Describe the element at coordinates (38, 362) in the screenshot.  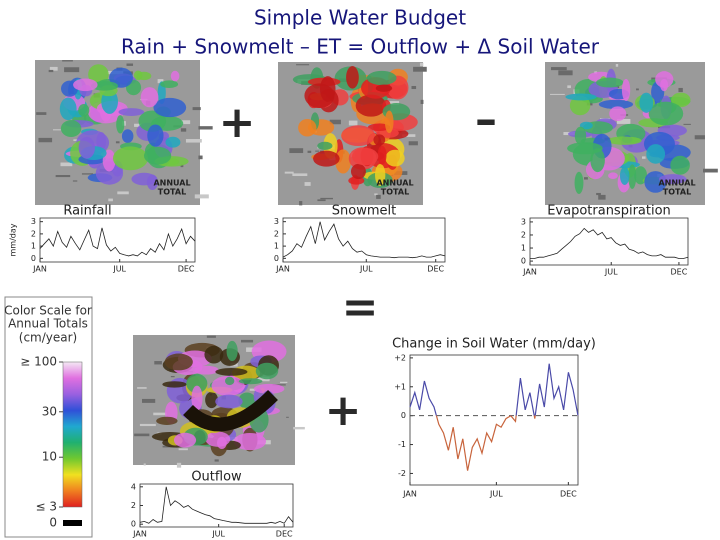
I see `legend-label: ≥ 100` at that location.